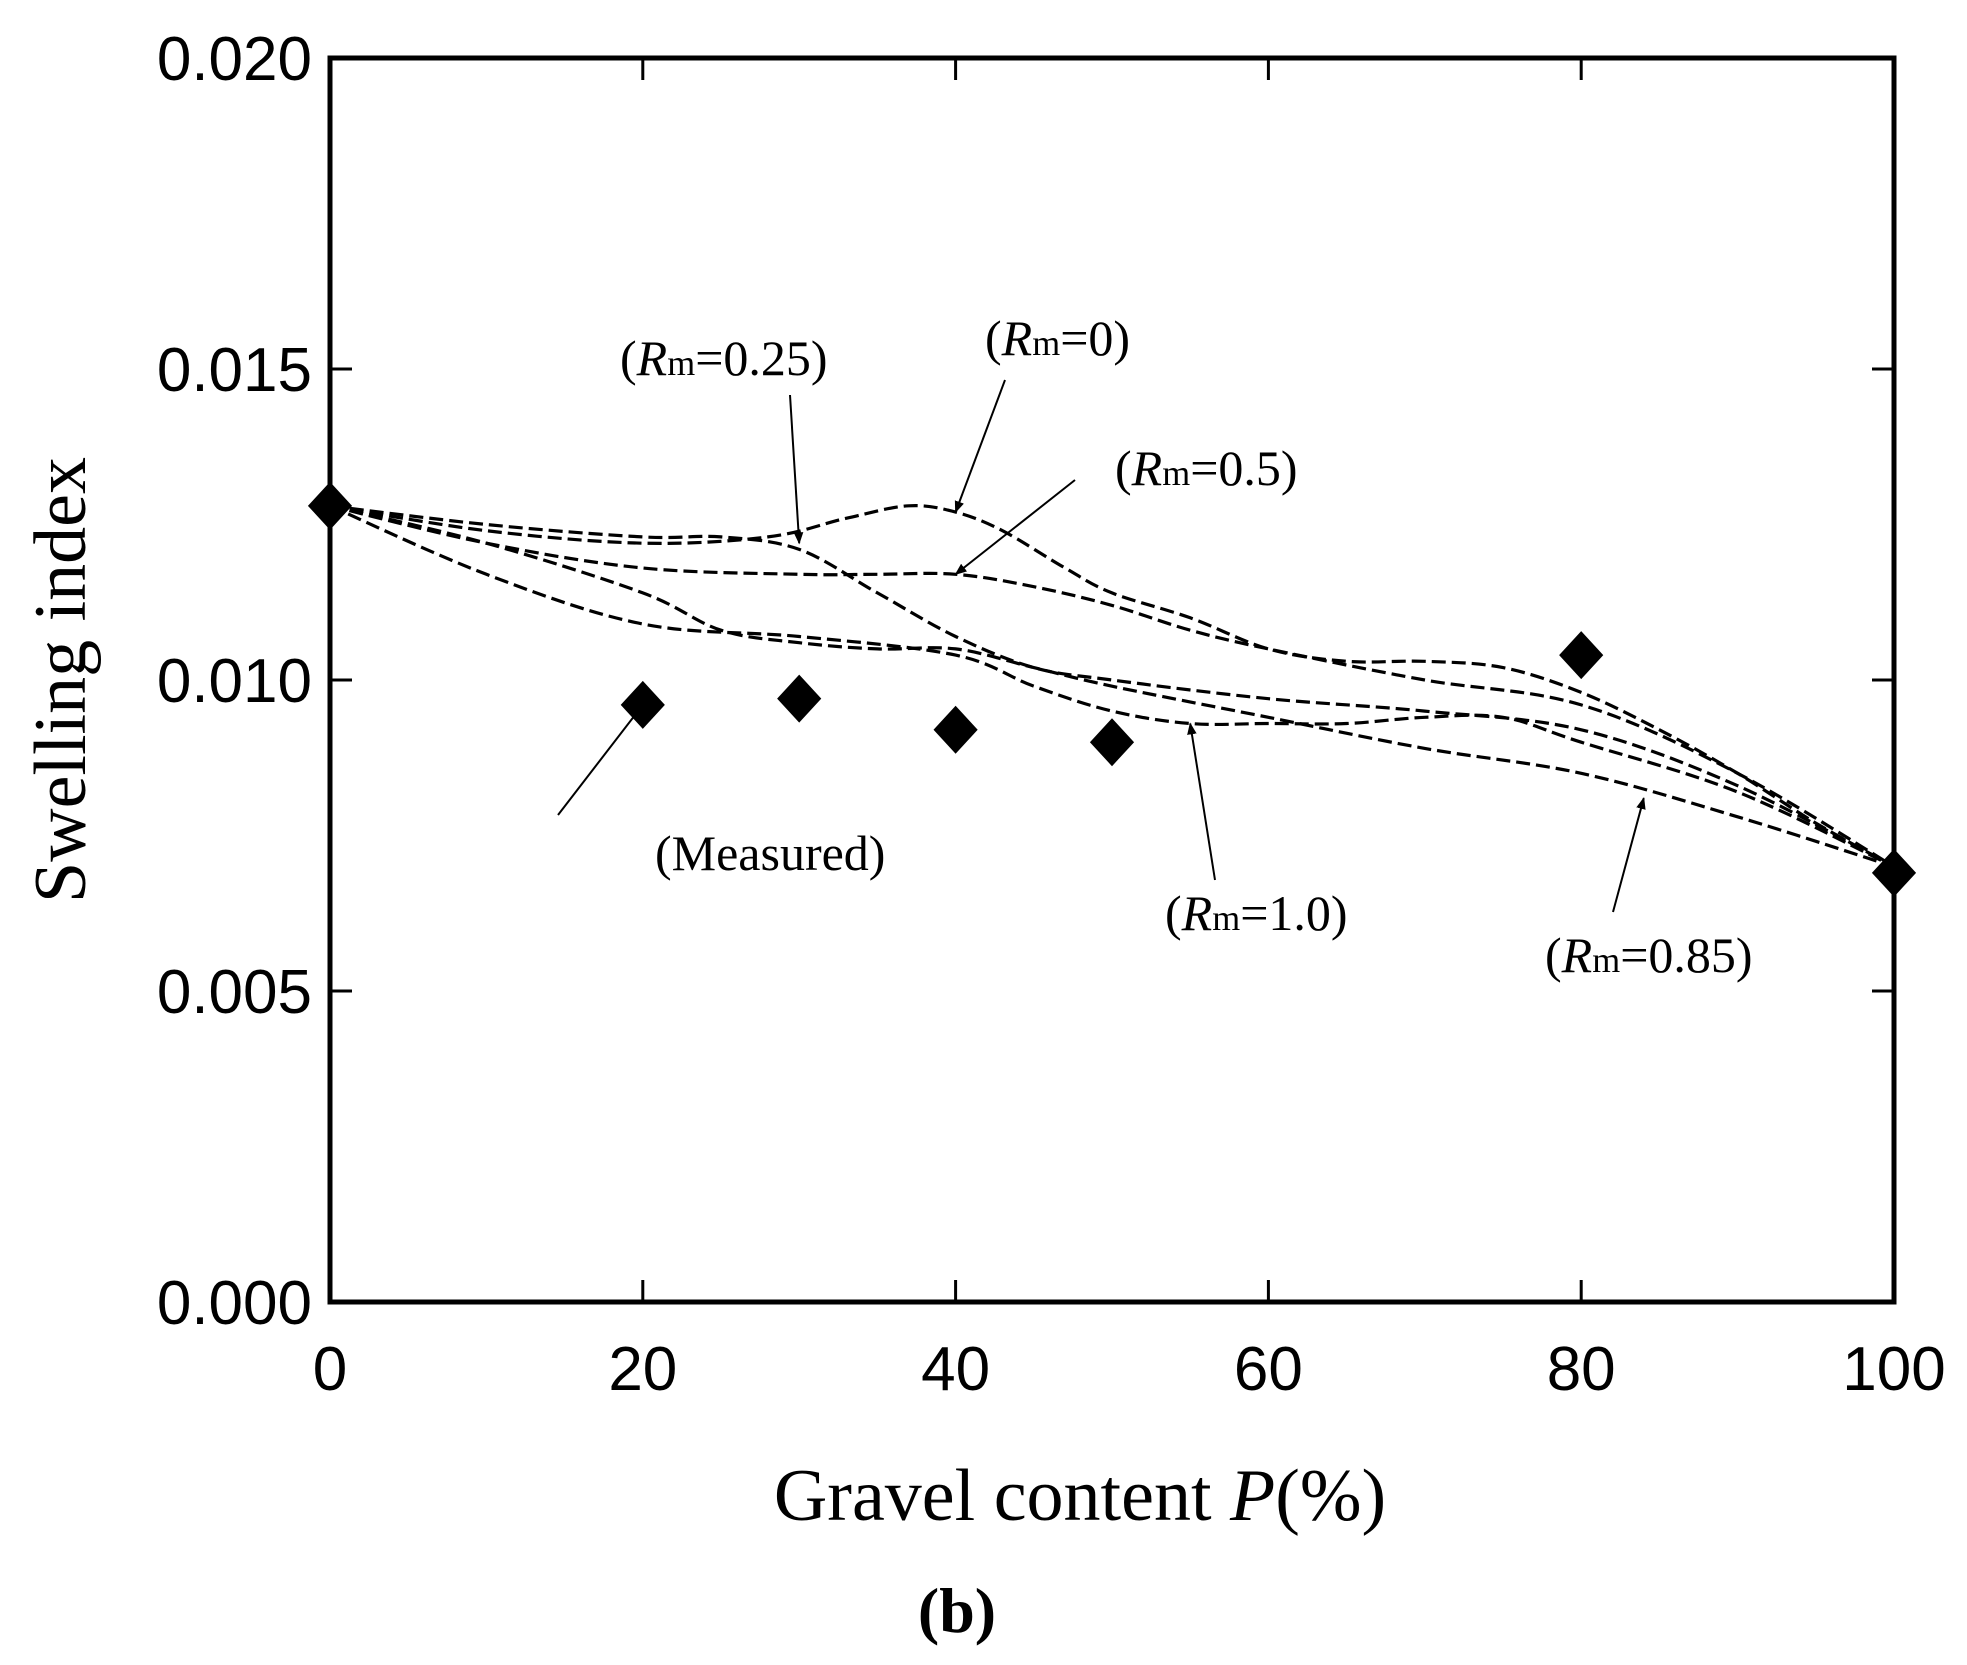 The width and height of the screenshot is (1967, 1665). Describe the element at coordinates (1057, 338) in the screenshot. I see `annotation-rm-0: (Rm=0)` at that location.